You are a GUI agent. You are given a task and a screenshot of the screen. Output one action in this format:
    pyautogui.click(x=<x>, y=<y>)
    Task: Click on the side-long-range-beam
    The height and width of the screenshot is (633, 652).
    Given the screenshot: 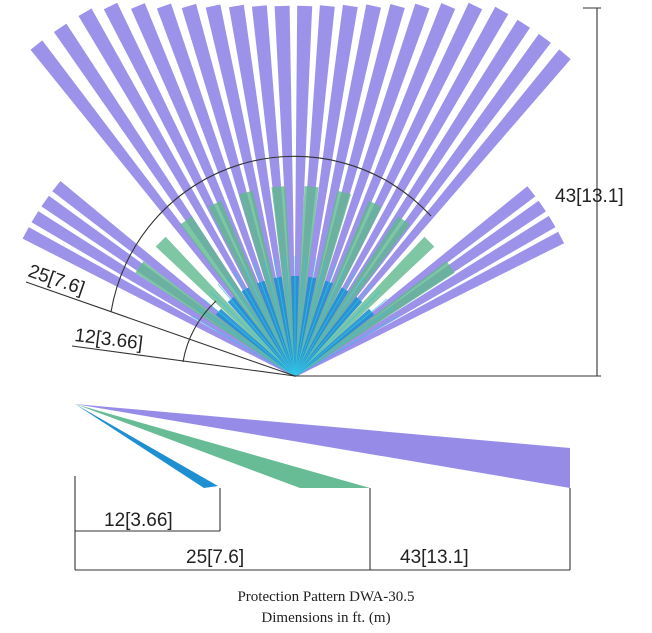 What is the action you would take?
    pyautogui.click(x=322, y=446)
    